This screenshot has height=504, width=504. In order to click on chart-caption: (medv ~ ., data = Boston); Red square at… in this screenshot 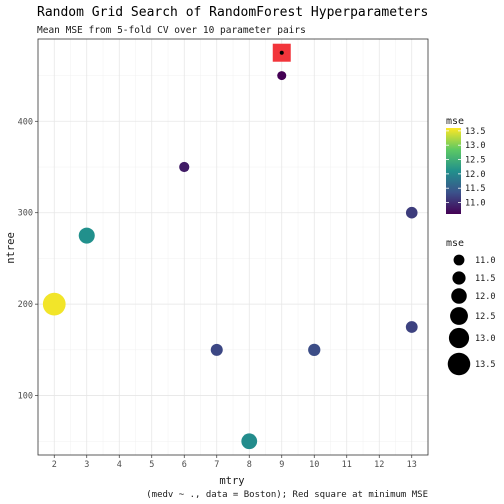, I will do `click(287, 495)`.